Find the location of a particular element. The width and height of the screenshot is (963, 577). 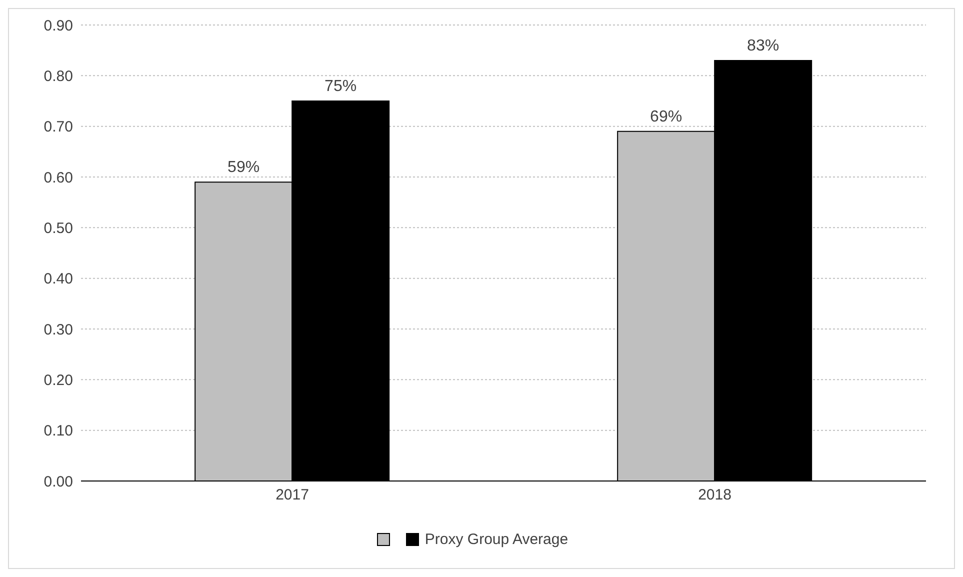

legend-label: Proxy Group Average is located at coordinates (496, 539).